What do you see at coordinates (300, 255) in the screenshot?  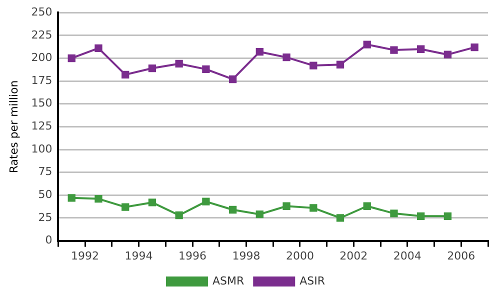 I see `x-tick-label: 2000` at bounding box center [300, 255].